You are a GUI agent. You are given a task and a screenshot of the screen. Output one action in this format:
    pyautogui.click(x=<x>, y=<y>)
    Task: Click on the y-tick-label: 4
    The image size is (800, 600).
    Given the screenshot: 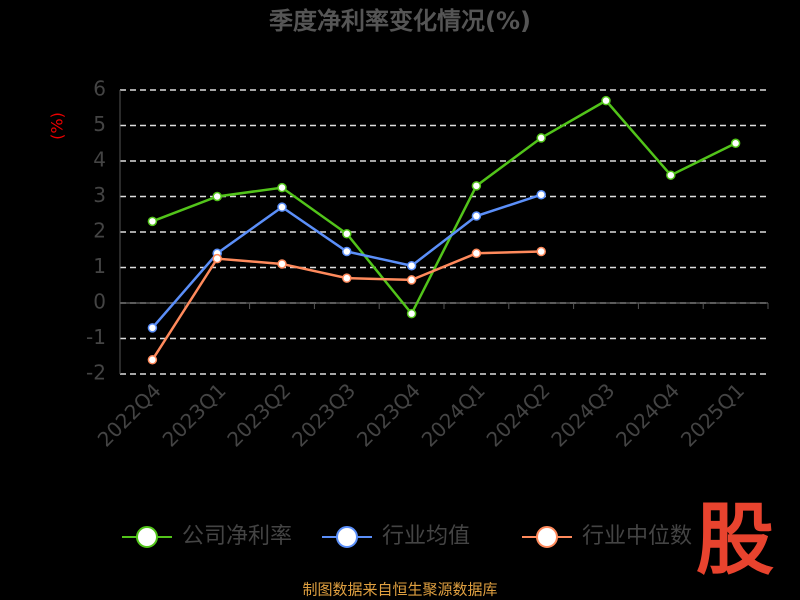 What is the action you would take?
    pyautogui.click(x=99, y=160)
    